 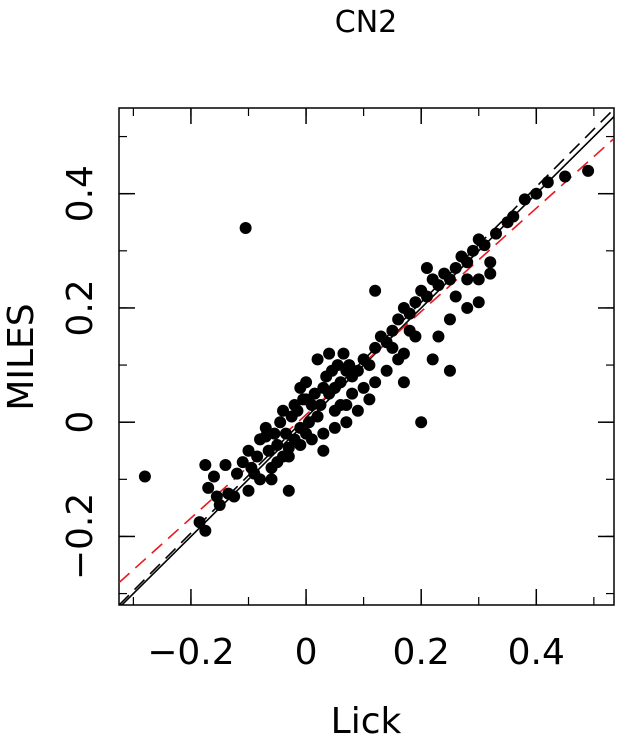 What do you see at coordinates (80, 307) in the screenshot?
I see `y-tick-label: 0.2` at bounding box center [80, 307].